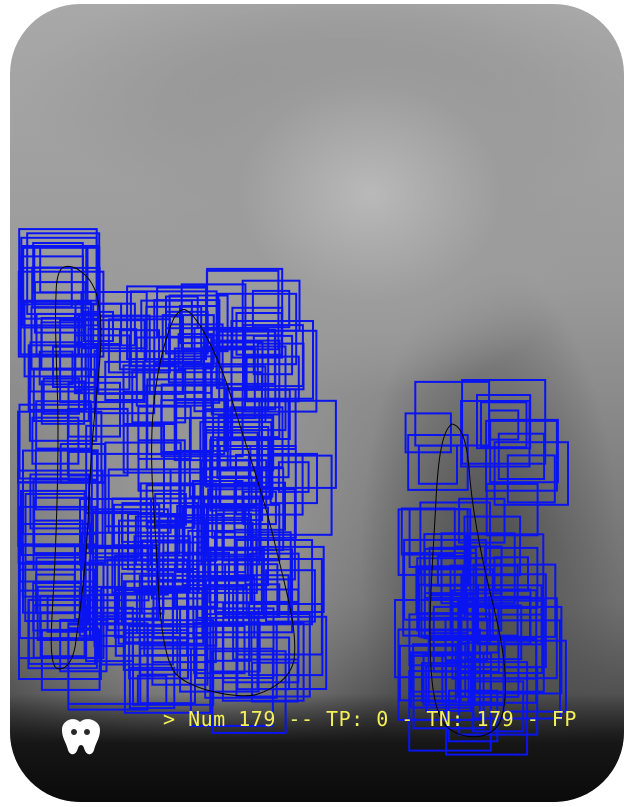 The image size is (628, 807). What do you see at coordinates (76, 468) in the screenshot?
I see `tooth-outline-left` at bounding box center [76, 468].